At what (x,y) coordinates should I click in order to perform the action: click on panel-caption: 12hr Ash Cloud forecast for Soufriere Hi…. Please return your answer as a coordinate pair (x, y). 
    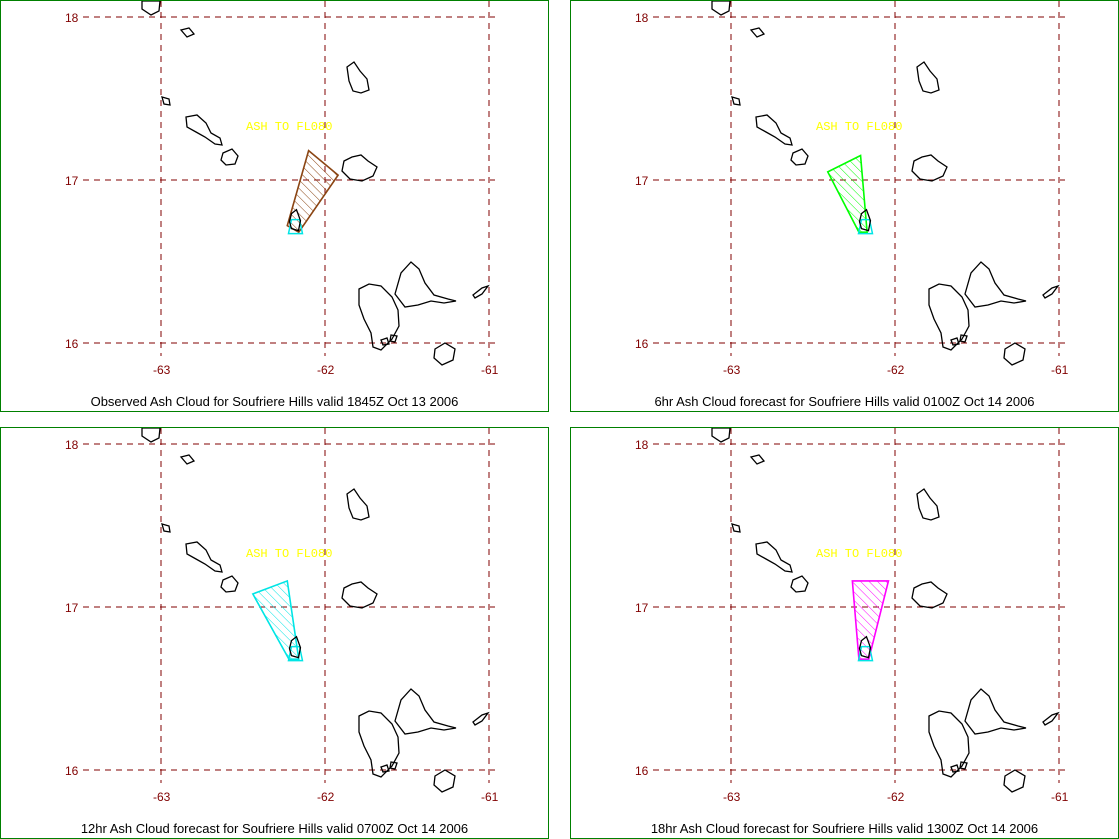
    Looking at the image, I should click on (274, 828).